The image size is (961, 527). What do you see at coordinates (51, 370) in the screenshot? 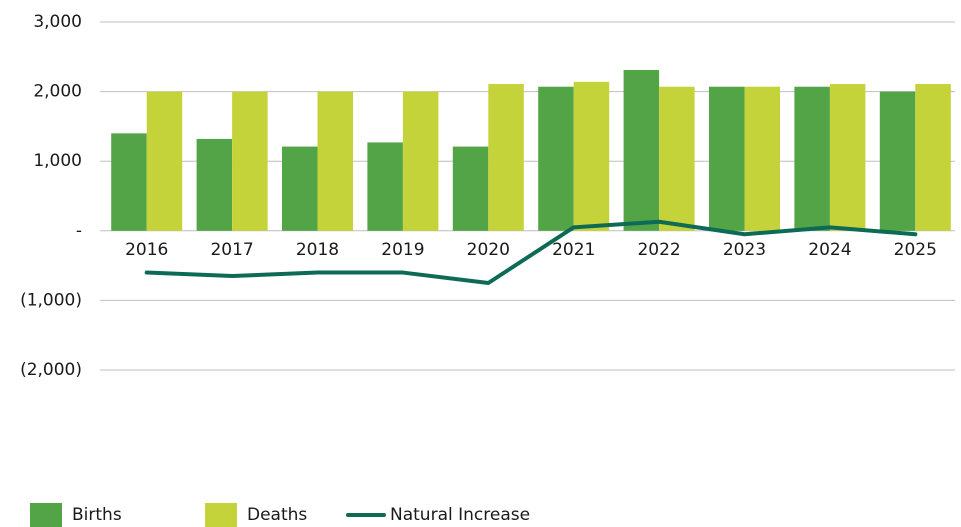
I see `y-tick-label: (2,000)` at bounding box center [51, 370].